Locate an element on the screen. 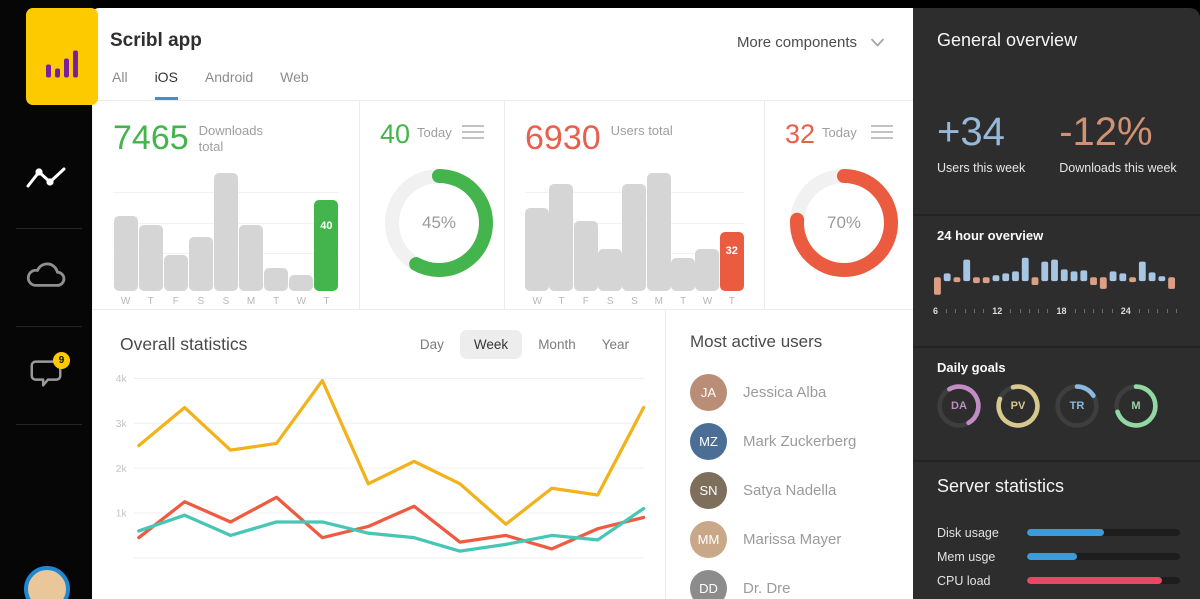 This screenshot has height=599, width=1200. app-logo is located at coordinates (62, 56).